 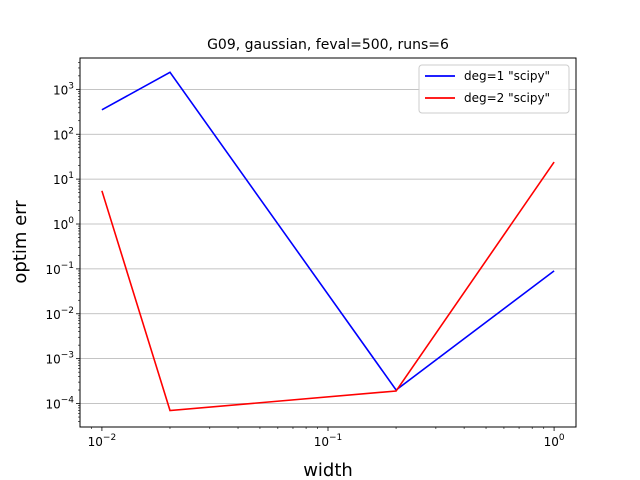 I want to click on x-tick-label: 10⁻², so click(x=102, y=441).